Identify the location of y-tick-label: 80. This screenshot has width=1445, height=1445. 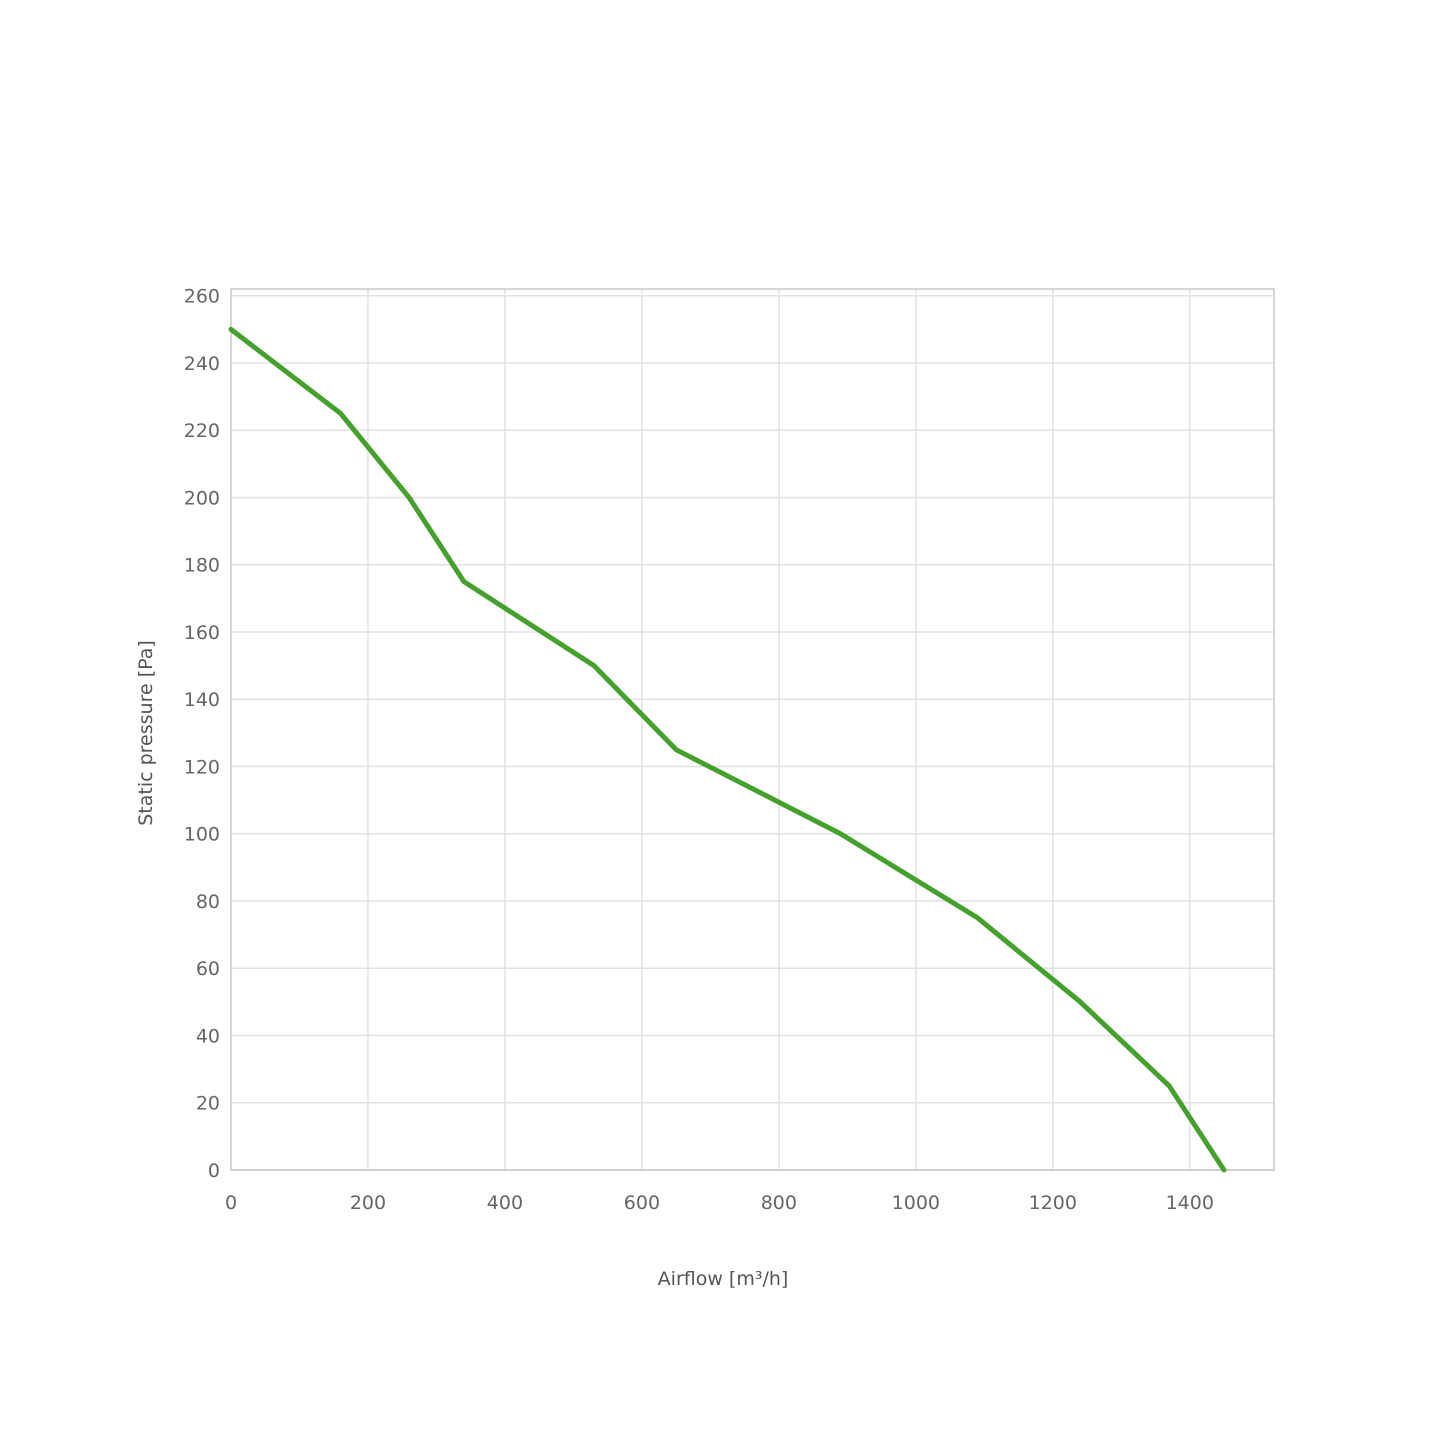
(208, 902).